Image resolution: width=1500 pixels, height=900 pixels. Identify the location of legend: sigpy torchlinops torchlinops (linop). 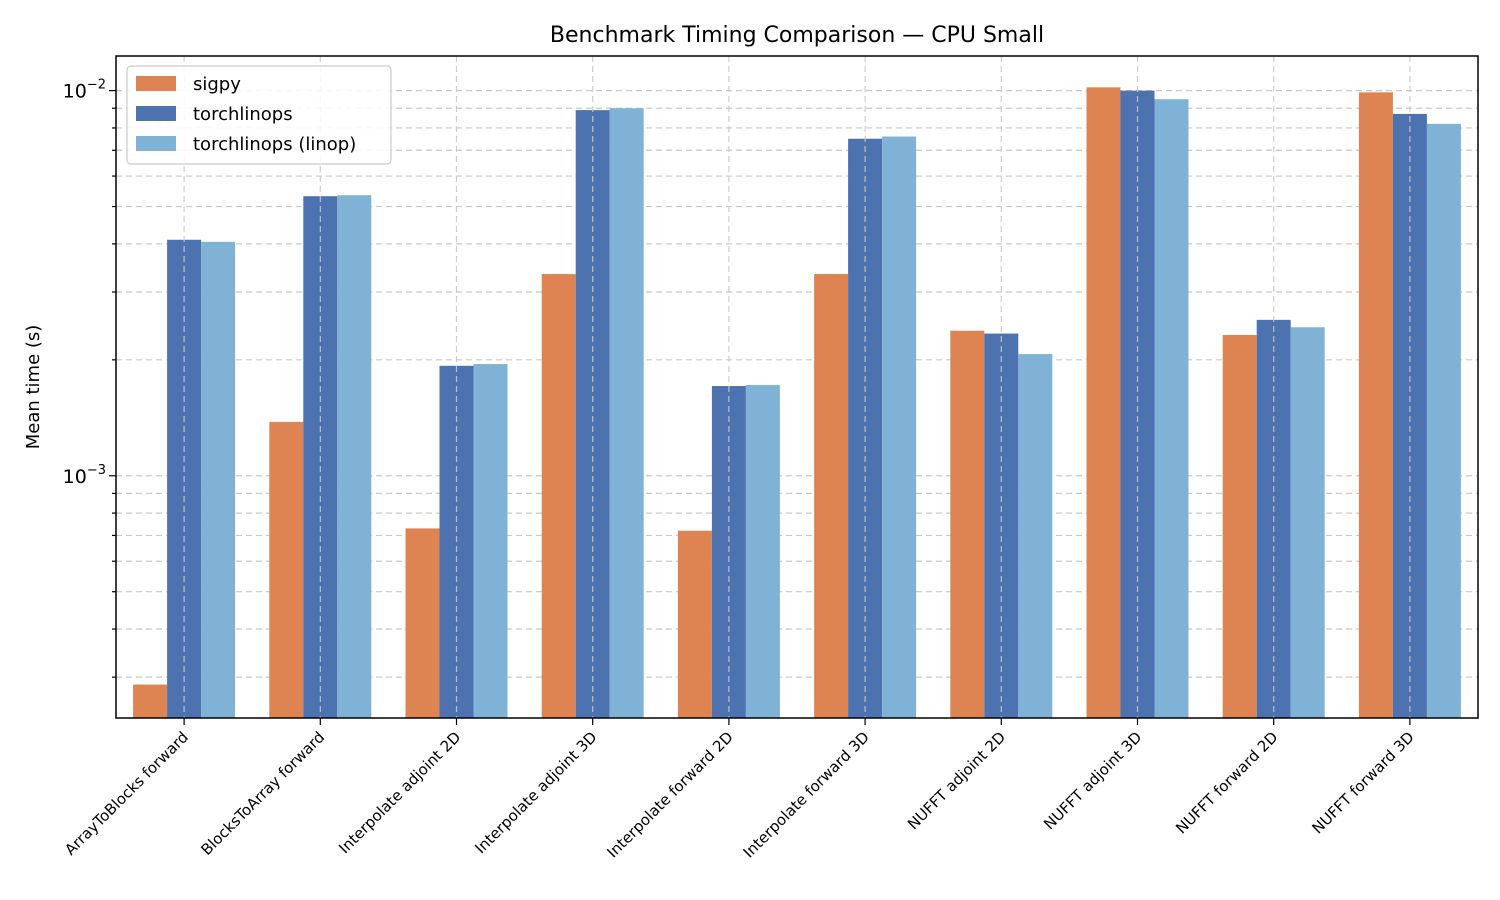
(259, 115).